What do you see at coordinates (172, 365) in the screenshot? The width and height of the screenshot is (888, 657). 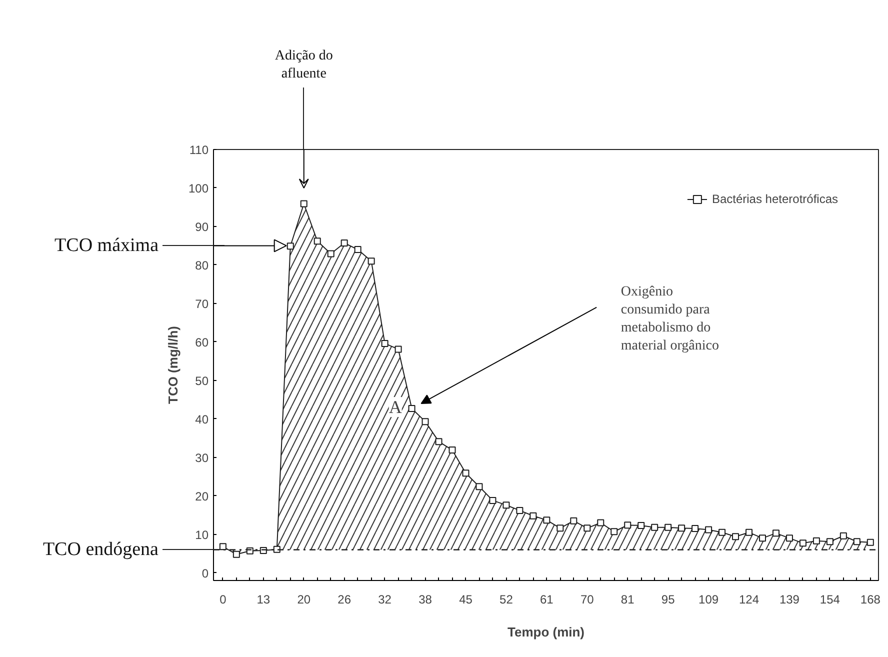 I see `y-axis-title: TCO (mg/l/h)` at bounding box center [172, 365].